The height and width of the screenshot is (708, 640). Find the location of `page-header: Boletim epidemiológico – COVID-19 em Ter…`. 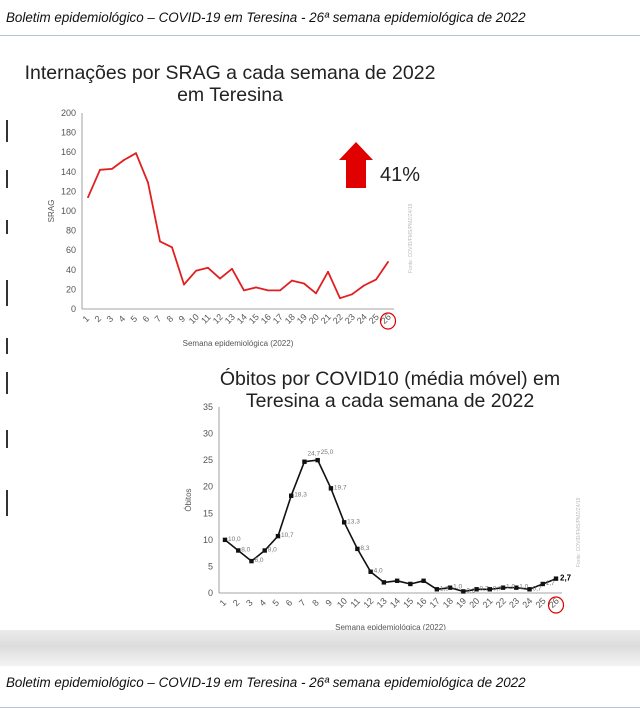

page-header: Boletim epidemiológico – COVID-19 em Ter… is located at coordinates (320, 18).